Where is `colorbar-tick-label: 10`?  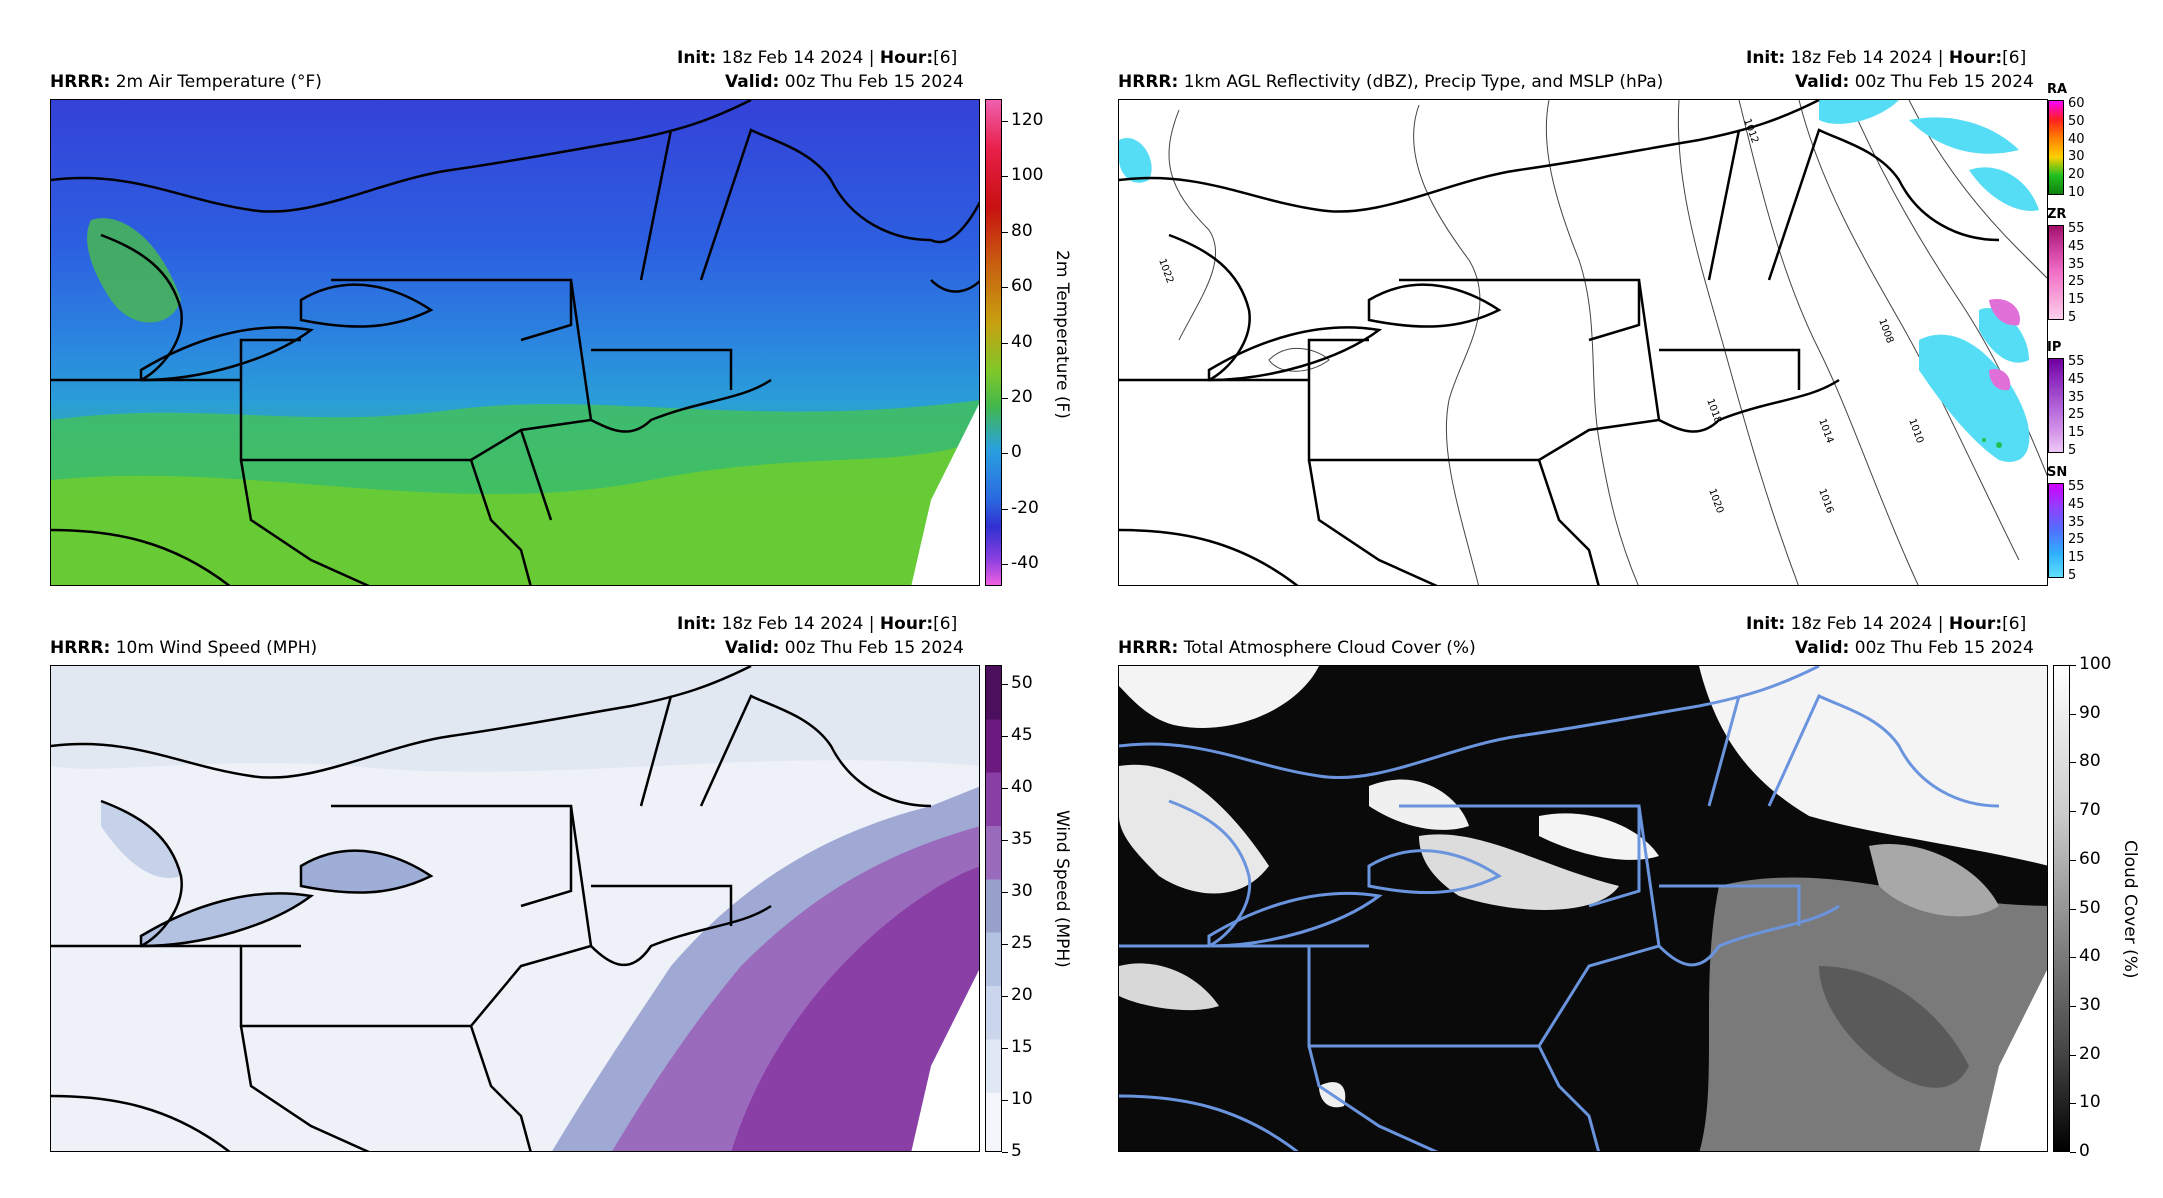
colorbar-tick-label: 10 is located at coordinates (2090, 1102).